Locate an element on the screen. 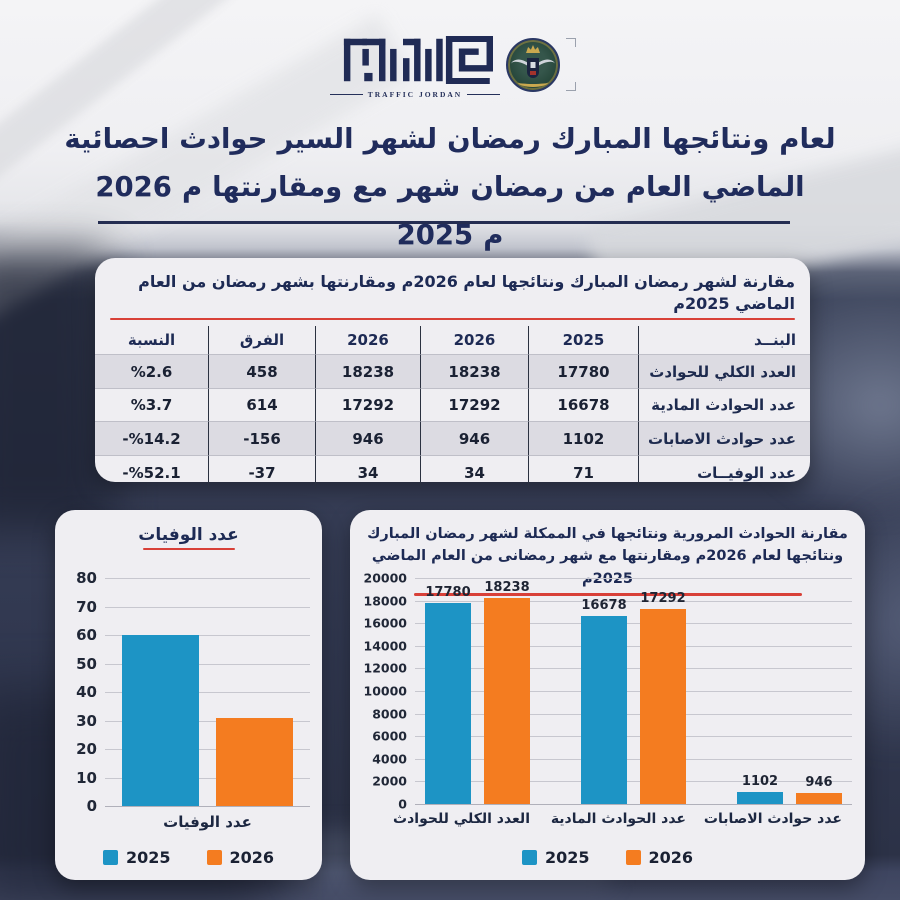  title-word: 2025 is located at coordinates (435, 234).